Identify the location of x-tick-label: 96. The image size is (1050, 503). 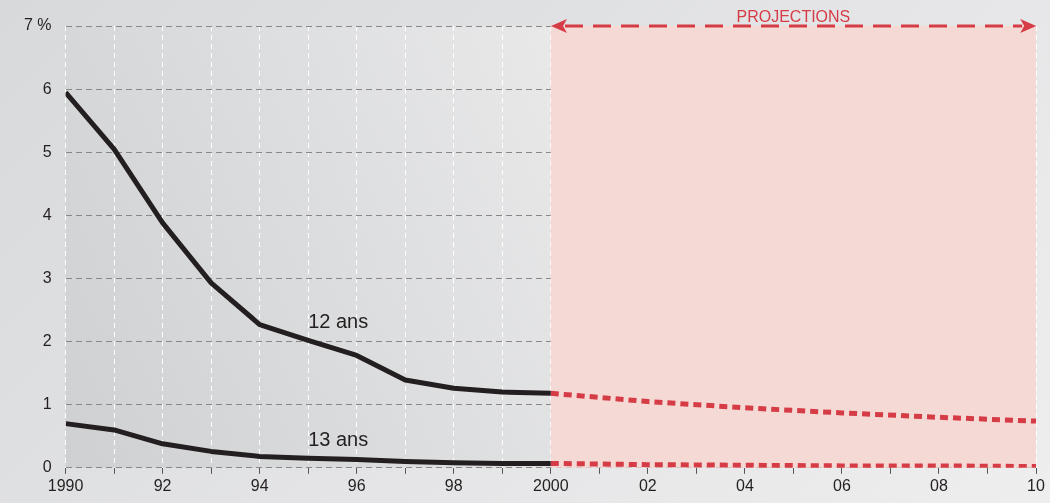
(356, 485).